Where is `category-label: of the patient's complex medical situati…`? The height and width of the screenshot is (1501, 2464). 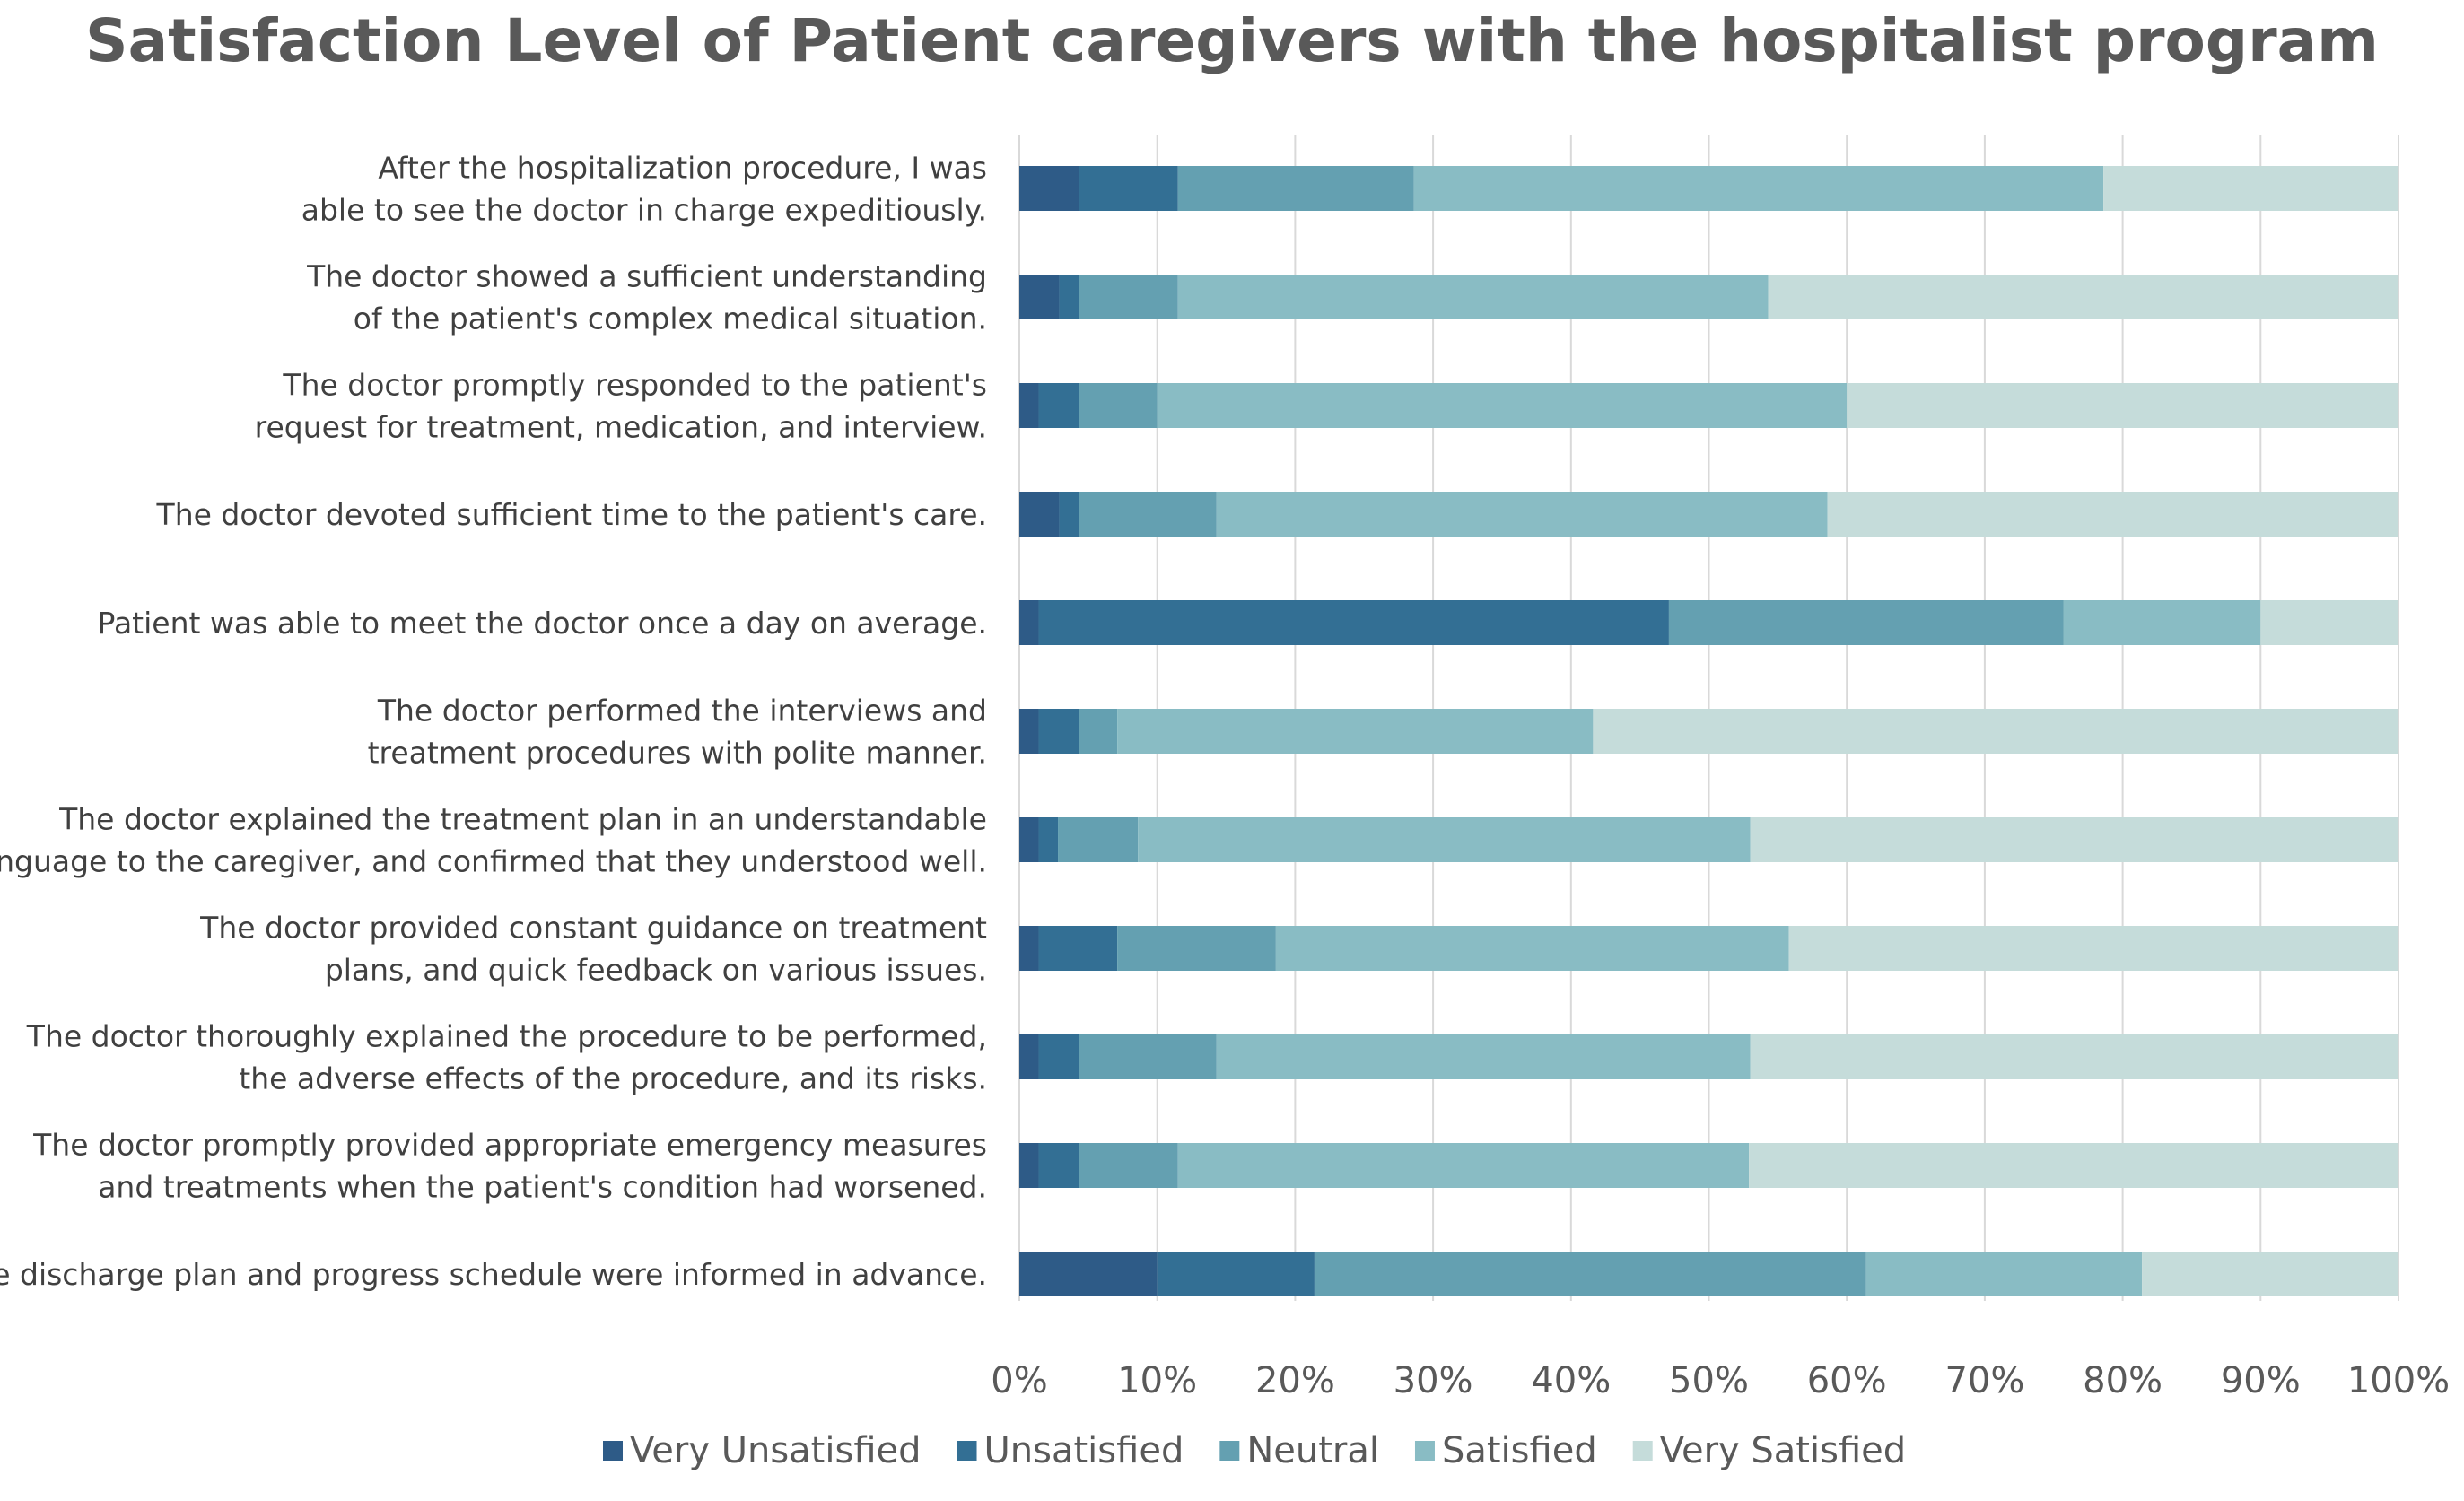 category-label: of the patient's complex medical situati… is located at coordinates (670, 318).